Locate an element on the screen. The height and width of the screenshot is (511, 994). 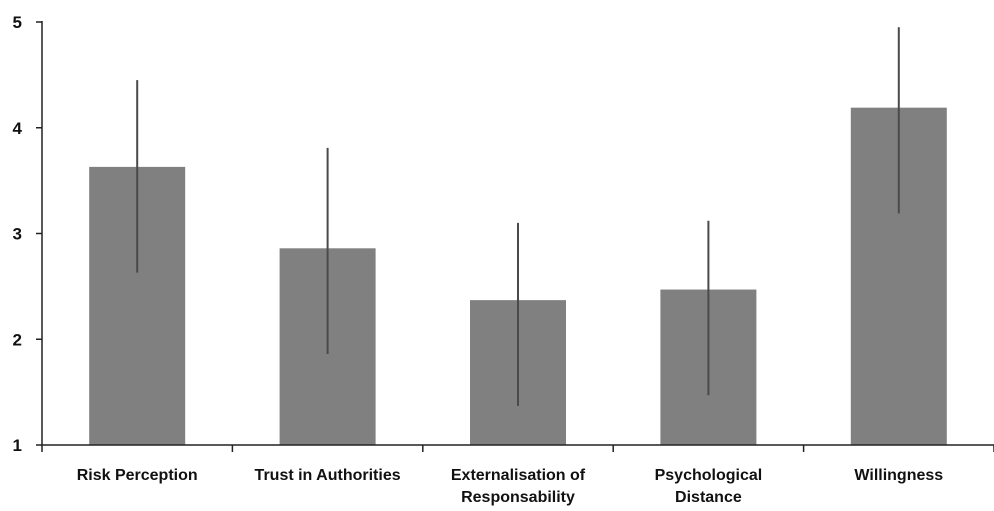
x-label-2-line-0: Externalisation of is located at coordinates (518, 475).